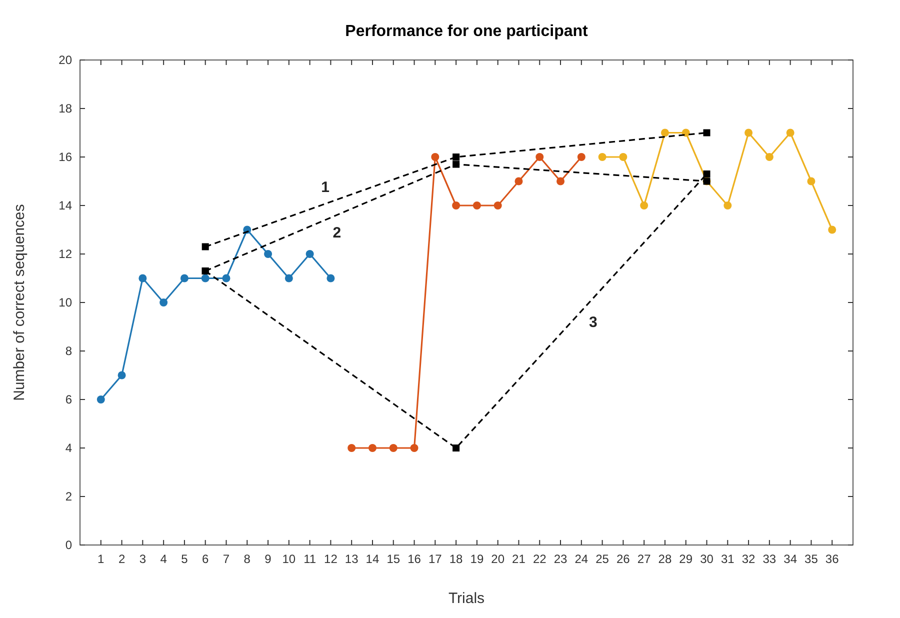  Describe the element at coordinates (811, 559) in the screenshot. I see `x-tick-label: 35` at that location.